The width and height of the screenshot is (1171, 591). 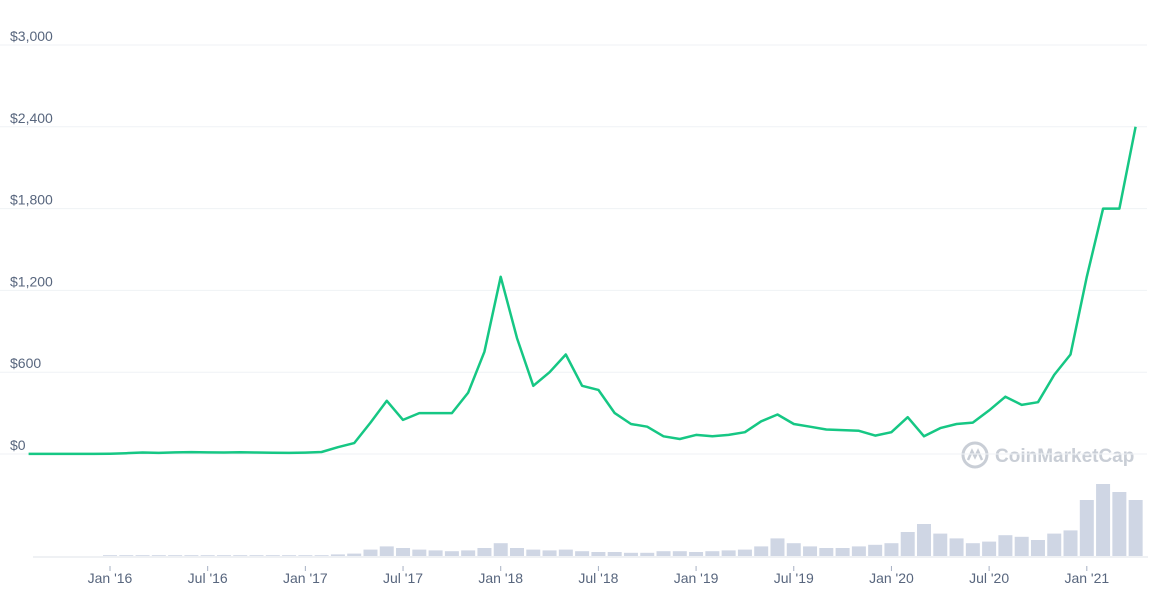 I want to click on y-tick-label: $1,800, so click(x=31, y=200).